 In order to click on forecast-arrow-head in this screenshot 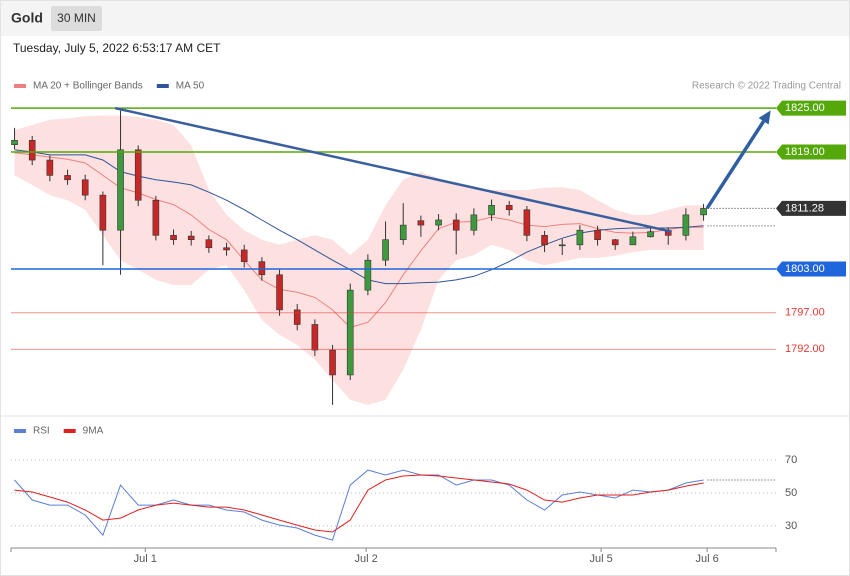, I will do `click(764, 117)`.